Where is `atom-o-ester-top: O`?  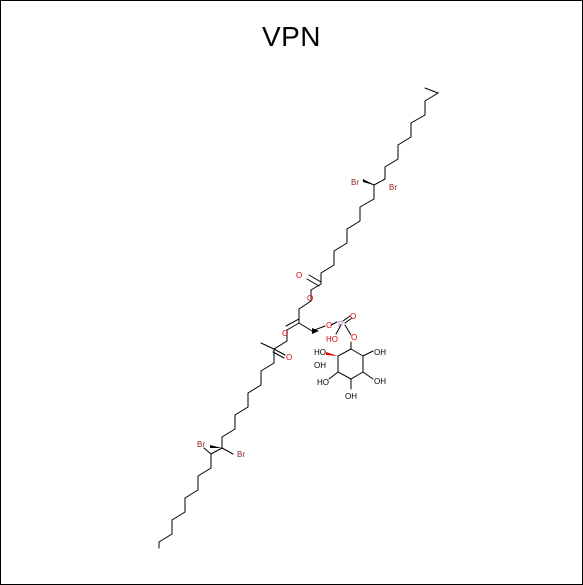 atom-o-ester-top: O is located at coordinates (310, 298).